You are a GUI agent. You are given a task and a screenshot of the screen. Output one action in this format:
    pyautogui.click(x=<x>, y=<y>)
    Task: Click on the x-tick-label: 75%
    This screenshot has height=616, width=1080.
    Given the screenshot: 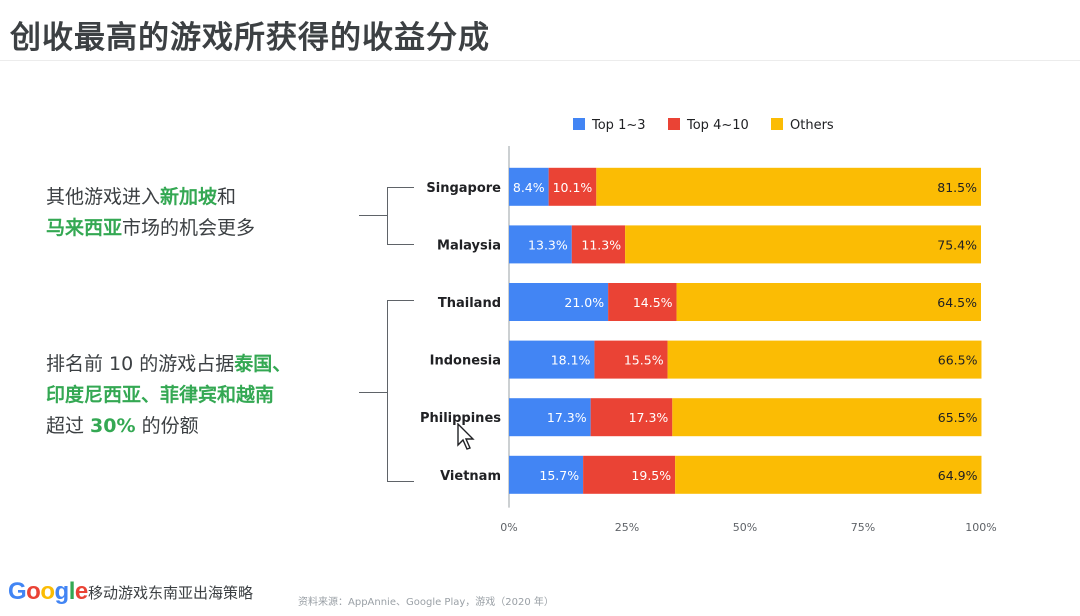 What is the action you would take?
    pyautogui.click(x=863, y=527)
    